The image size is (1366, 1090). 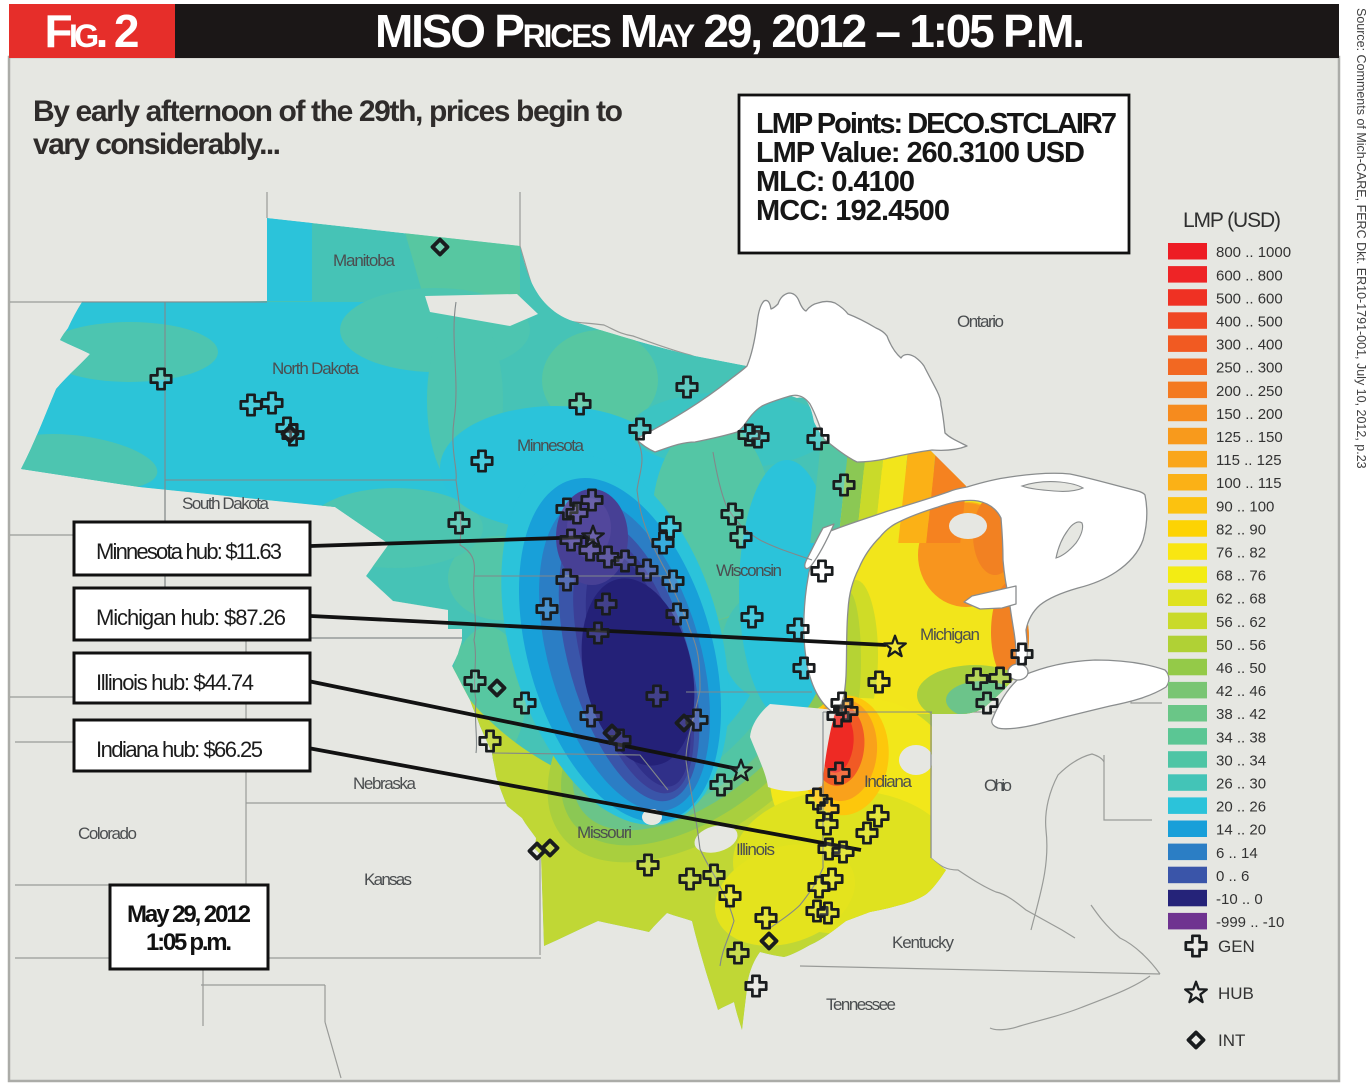 What do you see at coordinates (1249, 483) in the screenshot?
I see `svg-text: 100 .. 115` at bounding box center [1249, 483].